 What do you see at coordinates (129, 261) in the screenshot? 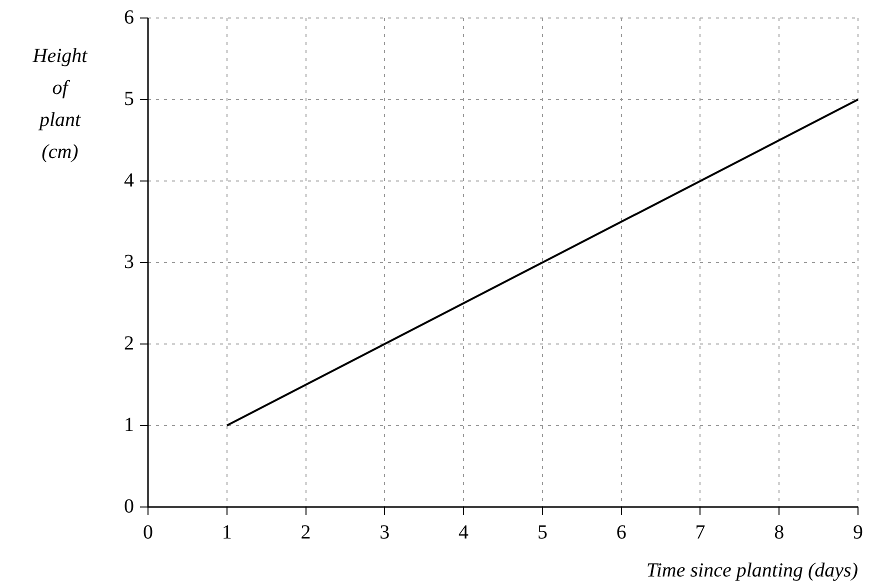
I see `y-tick-label: 3` at bounding box center [129, 261].